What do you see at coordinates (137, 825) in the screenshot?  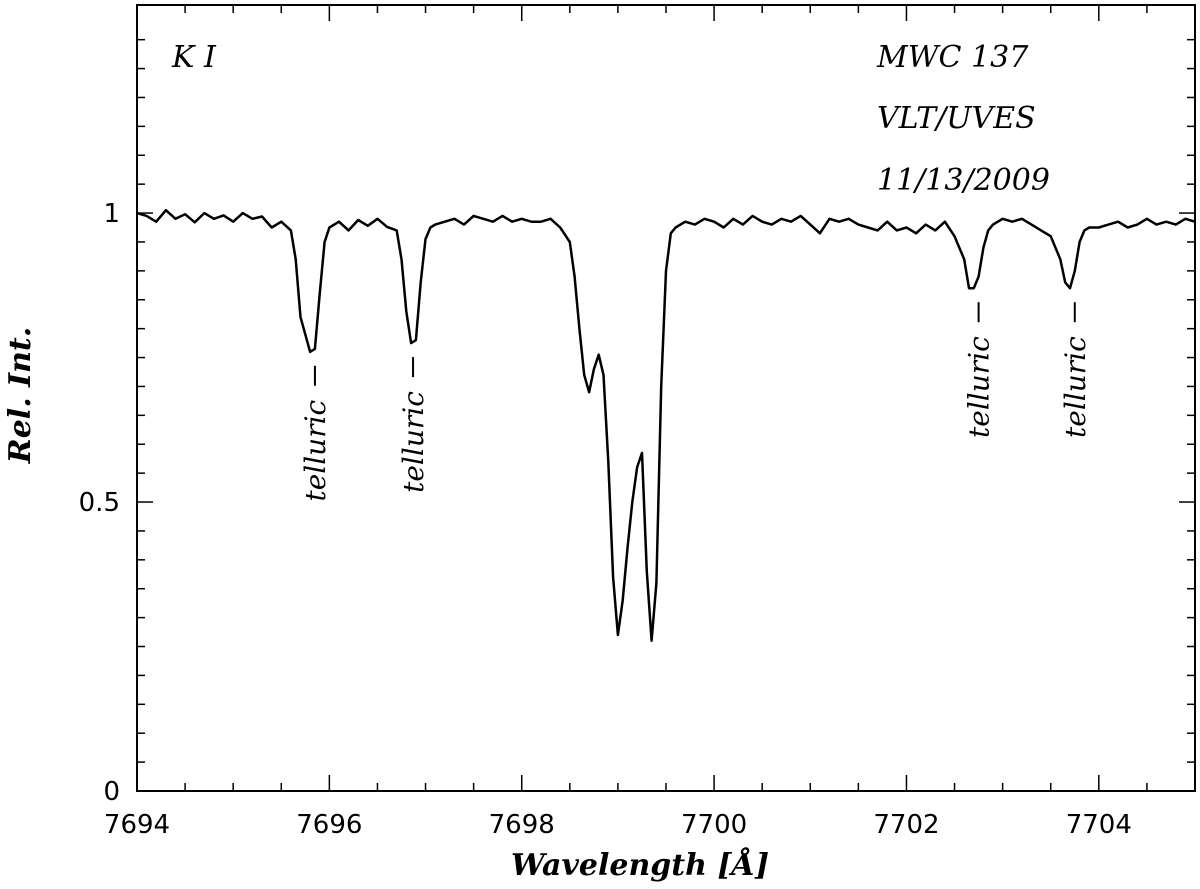 I see `x-tick-label: 7694` at bounding box center [137, 825].